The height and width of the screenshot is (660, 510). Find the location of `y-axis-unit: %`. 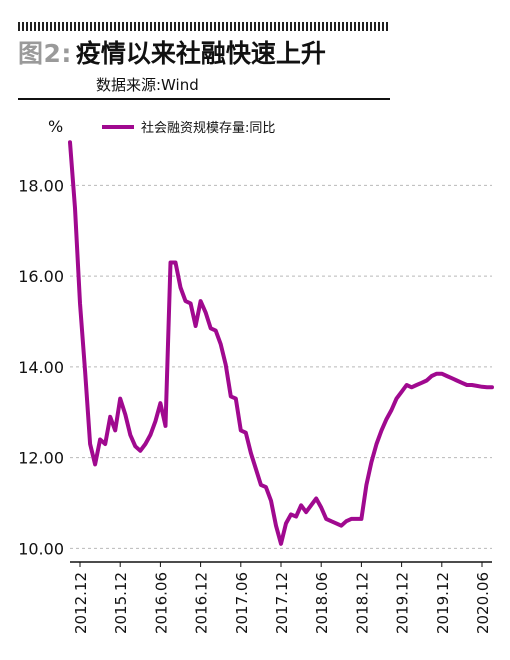

y-axis-unit: % is located at coordinates (55, 126).